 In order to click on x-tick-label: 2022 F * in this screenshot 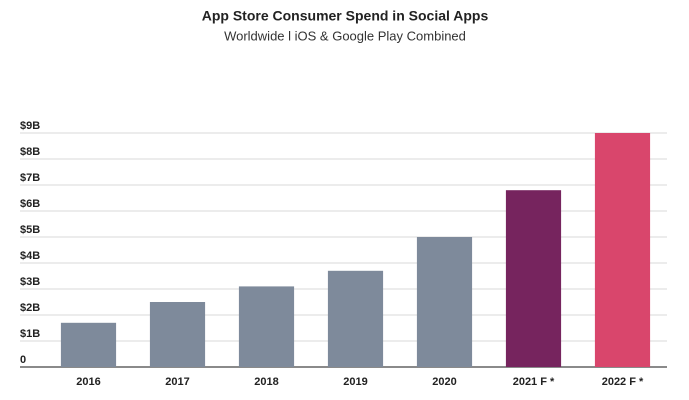, I will do `click(623, 382)`.